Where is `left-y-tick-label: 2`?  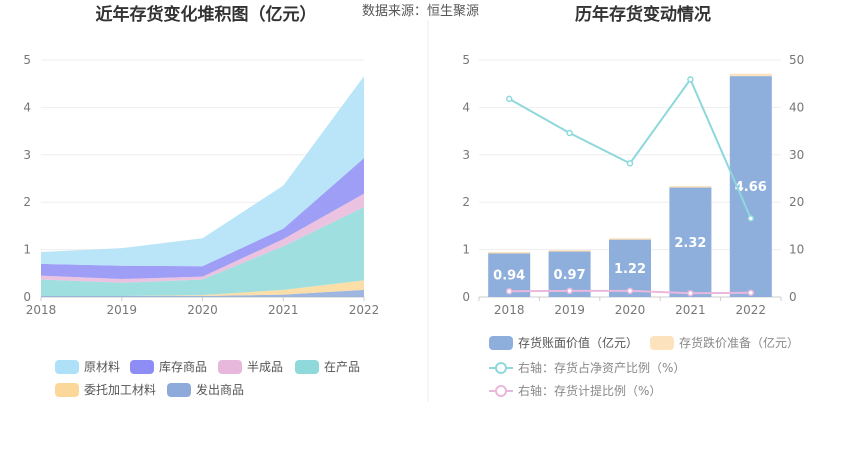 left-y-tick-label: 2 is located at coordinates (27, 202).